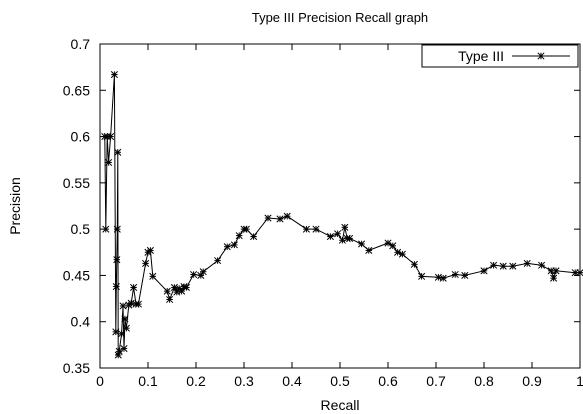  Describe the element at coordinates (81, 44) in the screenshot. I see `y-tick-label: 0.7` at that location.